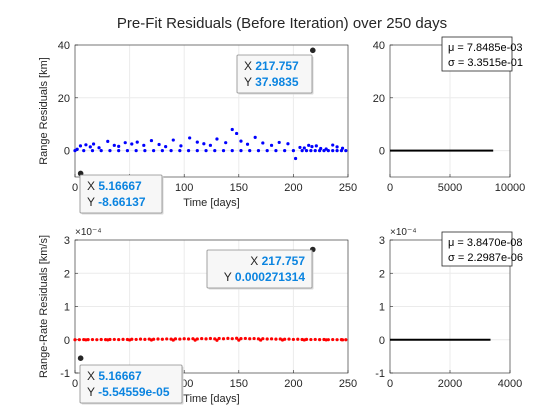  Describe the element at coordinates (92, 202) in the screenshot. I see `range_scatter-datatip-axis-label: Y` at that location.